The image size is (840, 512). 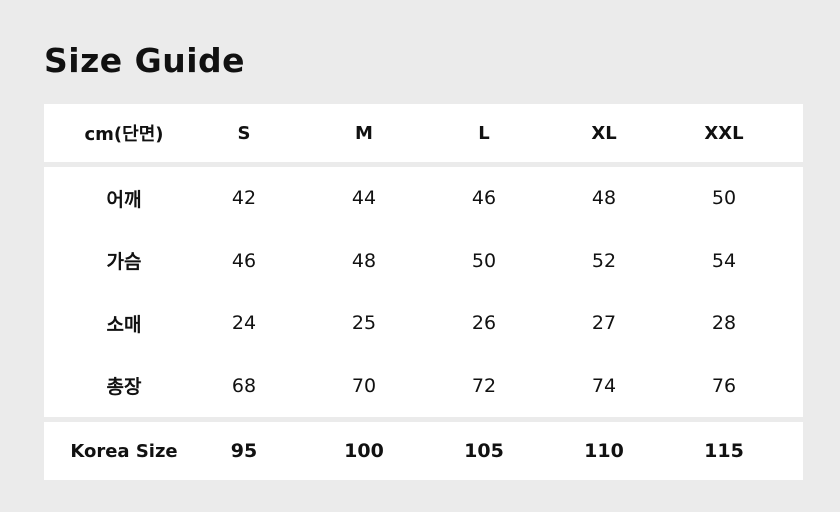 I want to click on table-row: 총장 68 70 72 74 76, so click(x=423, y=386).